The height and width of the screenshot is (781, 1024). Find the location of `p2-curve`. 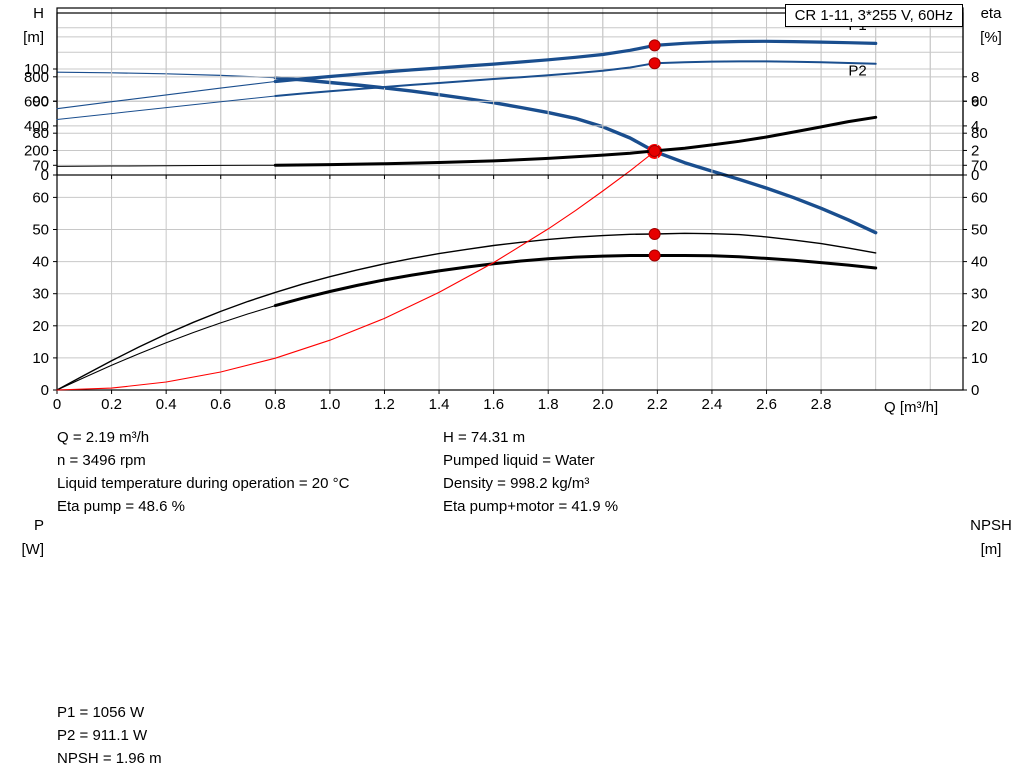

p2-curve is located at coordinates (575, 78).